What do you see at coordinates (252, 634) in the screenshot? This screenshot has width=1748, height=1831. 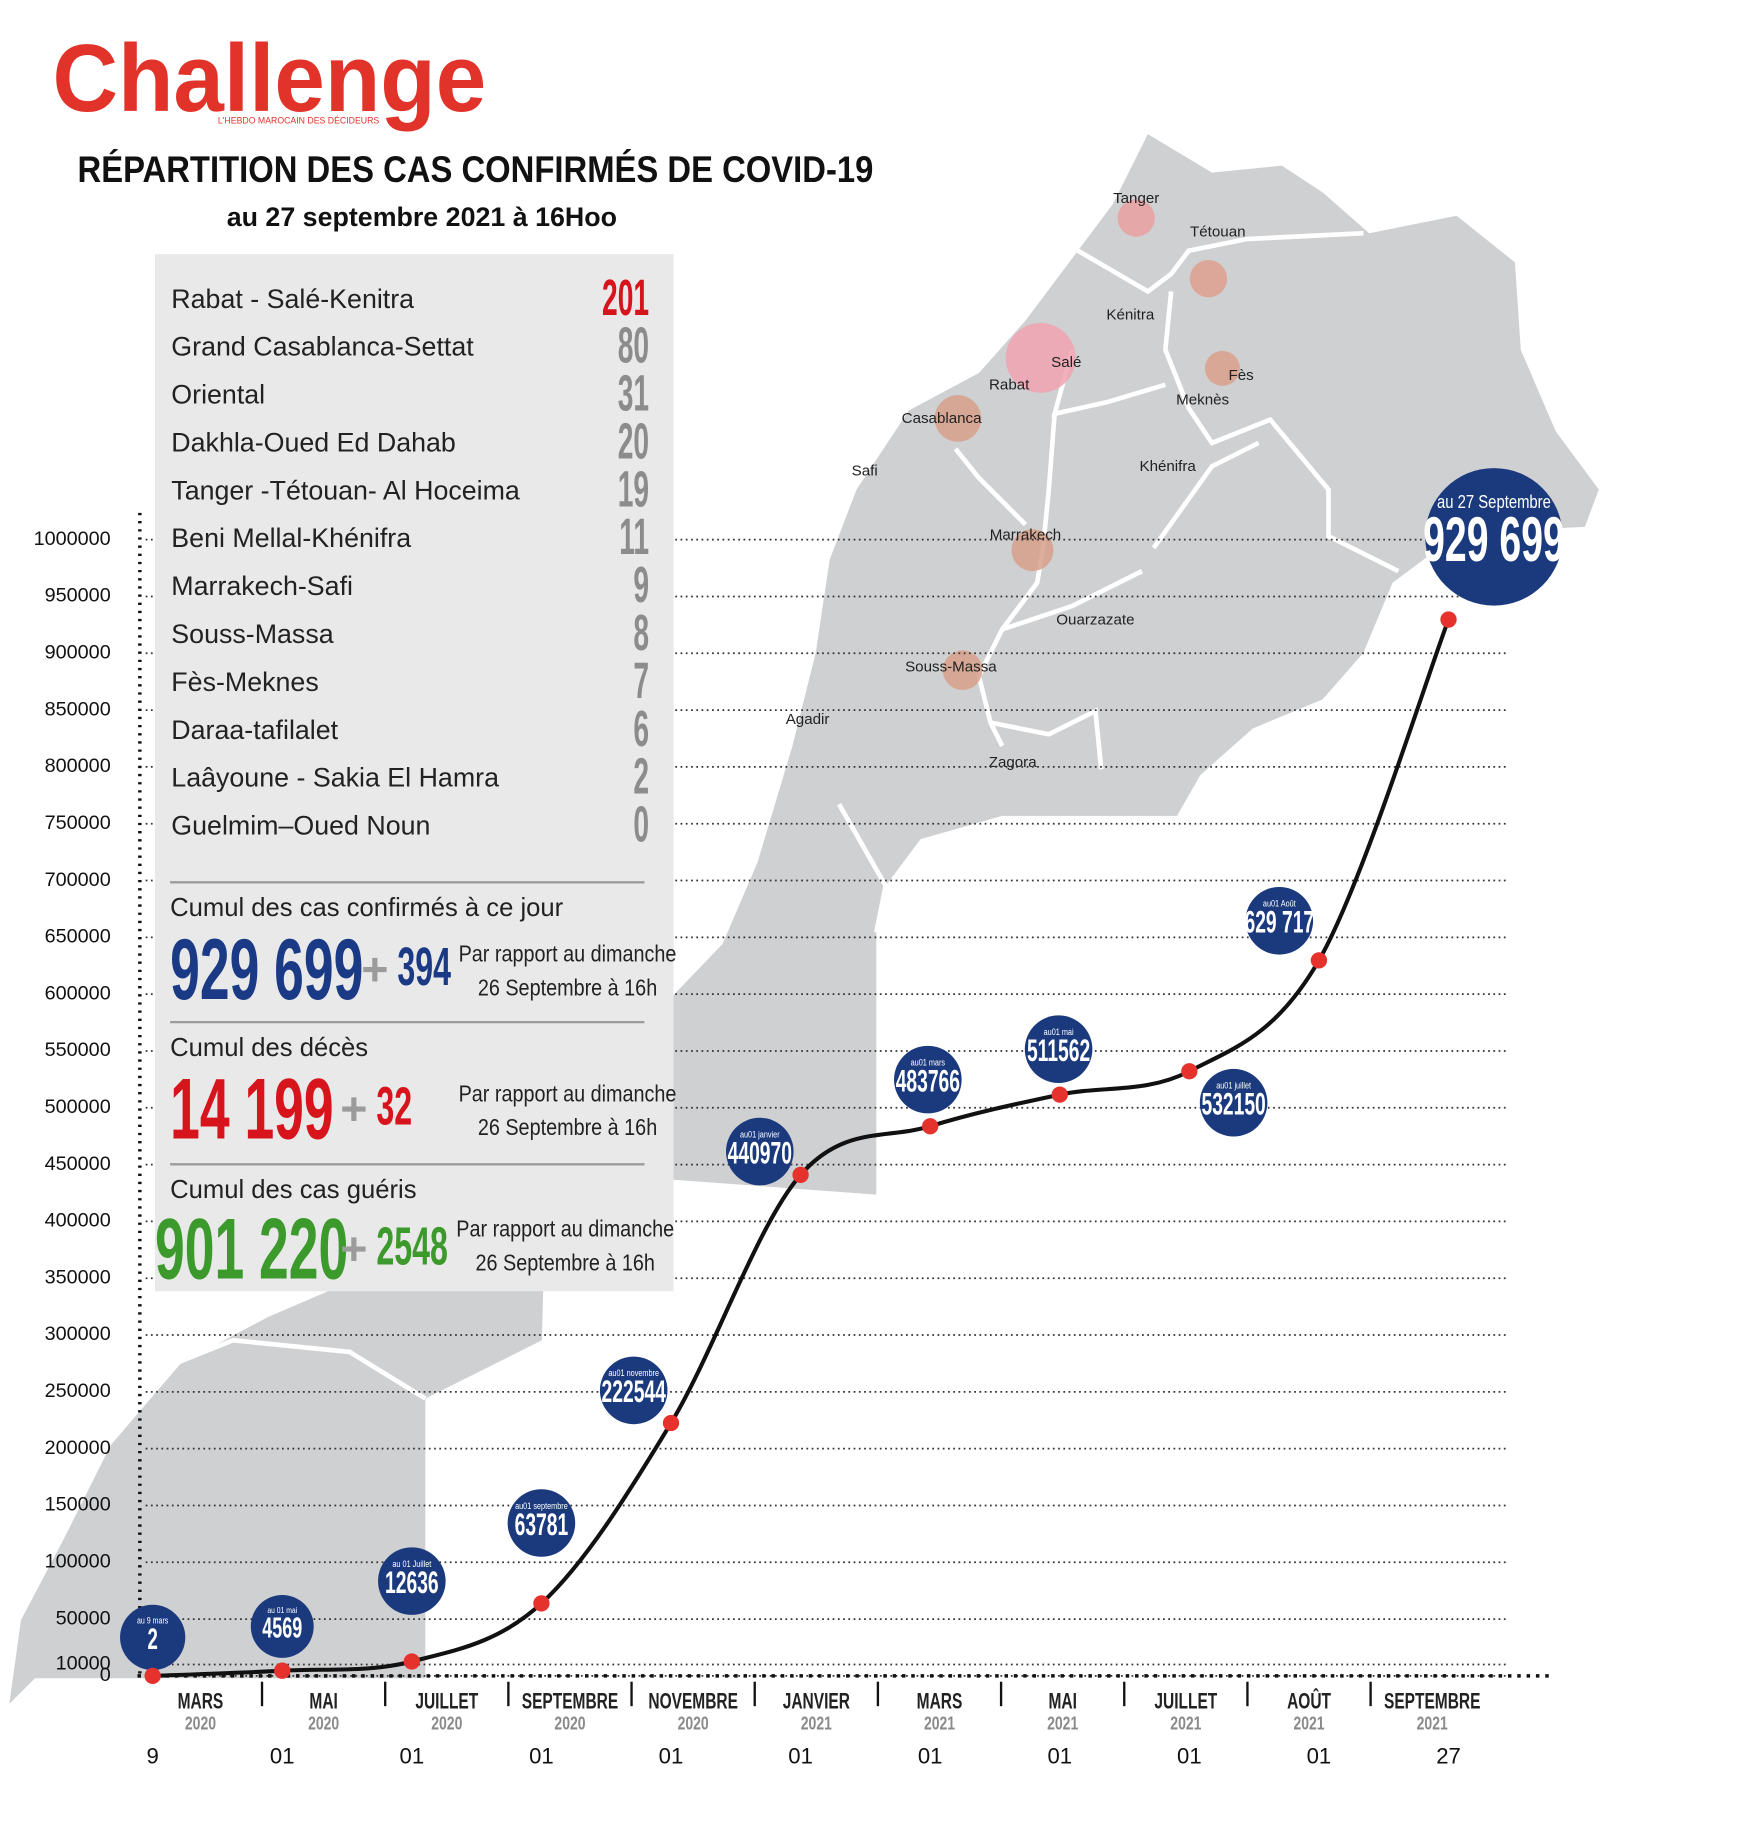 I see `region-name: Souss-Massa` at bounding box center [252, 634].